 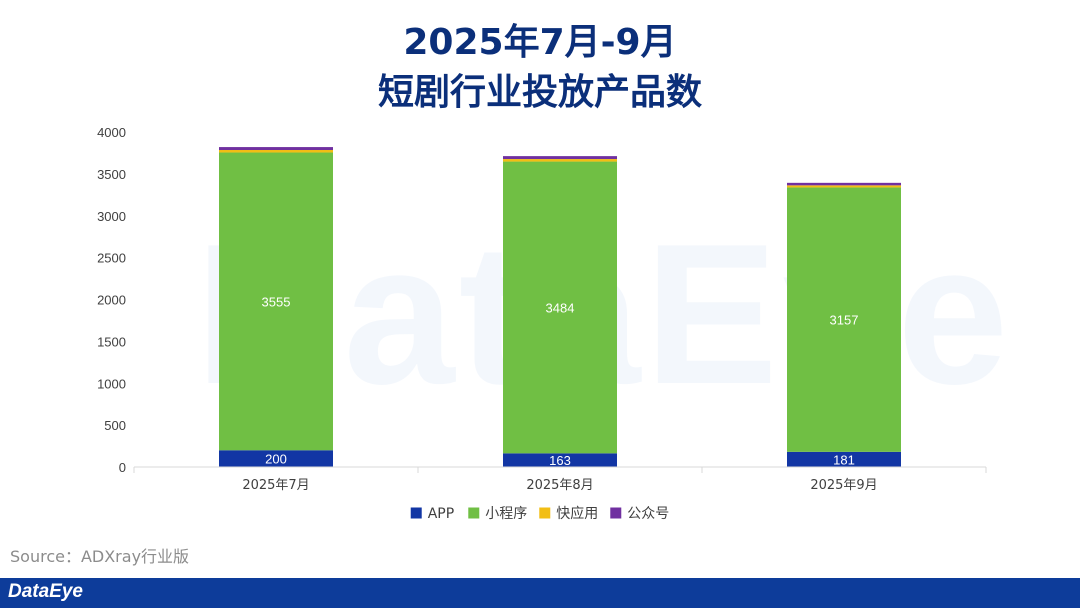 What do you see at coordinates (540, 593) in the screenshot?
I see `footer-bar: DataEye` at bounding box center [540, 593].